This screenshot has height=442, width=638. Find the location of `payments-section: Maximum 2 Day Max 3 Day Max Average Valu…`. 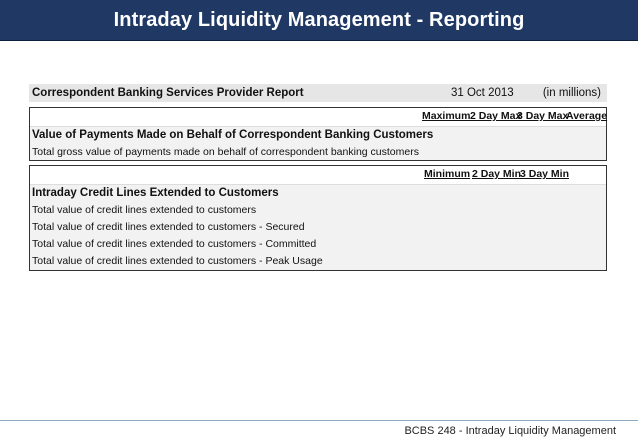

payments-section: Maximum 2 Day Max 3 Day Max Average Valu… is located at coordinates (318, 134).